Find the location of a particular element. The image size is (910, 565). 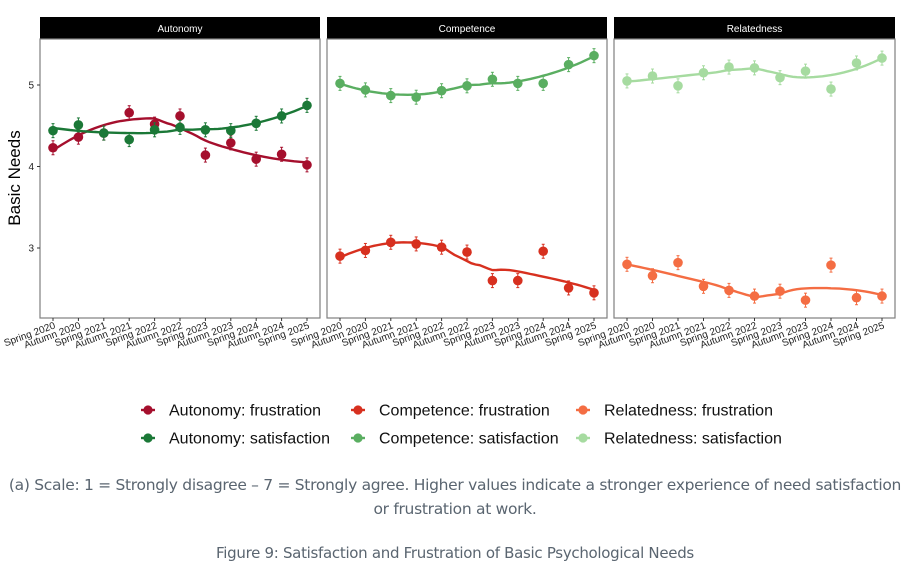

legend-item-autonomy-frustration: Autonomy: frustration is located at coordinates (231, 411).